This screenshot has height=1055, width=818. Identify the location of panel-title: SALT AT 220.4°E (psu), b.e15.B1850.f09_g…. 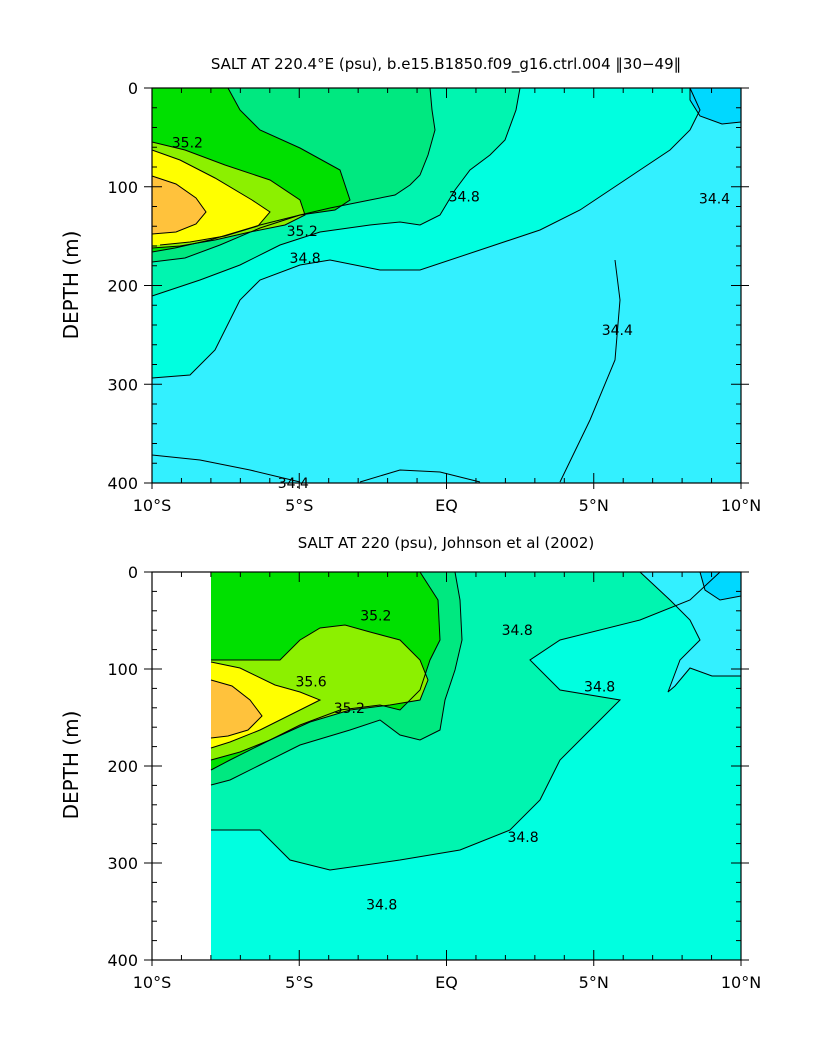
(446, 64).